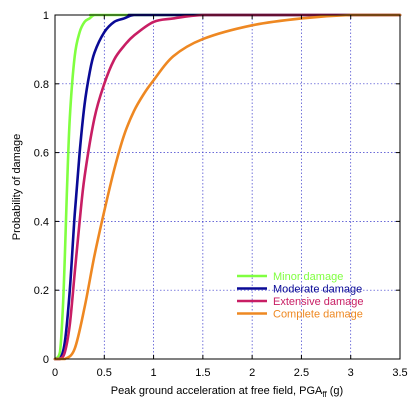 Image resolution: width=420 pixels, height=406 pixels. Describe the element at coordinates (41, 291) in the screenshot. I see `y-tick-label: 0.2` at that location.